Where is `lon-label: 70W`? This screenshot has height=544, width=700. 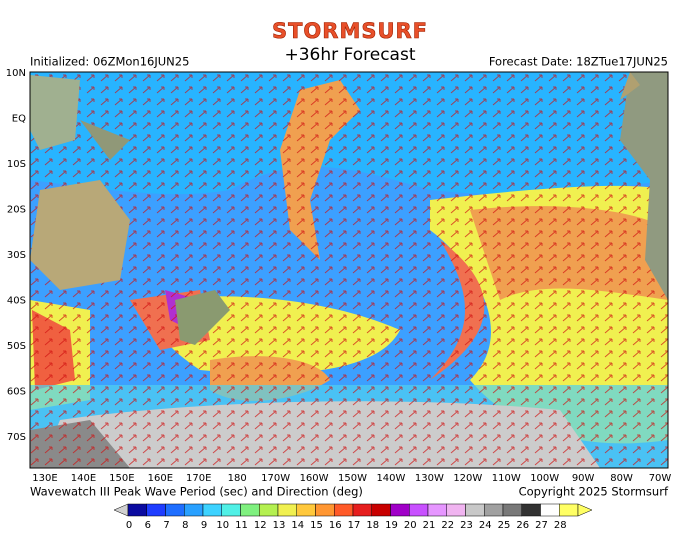 lon-label: 70W is located at coordinates (660, 478).